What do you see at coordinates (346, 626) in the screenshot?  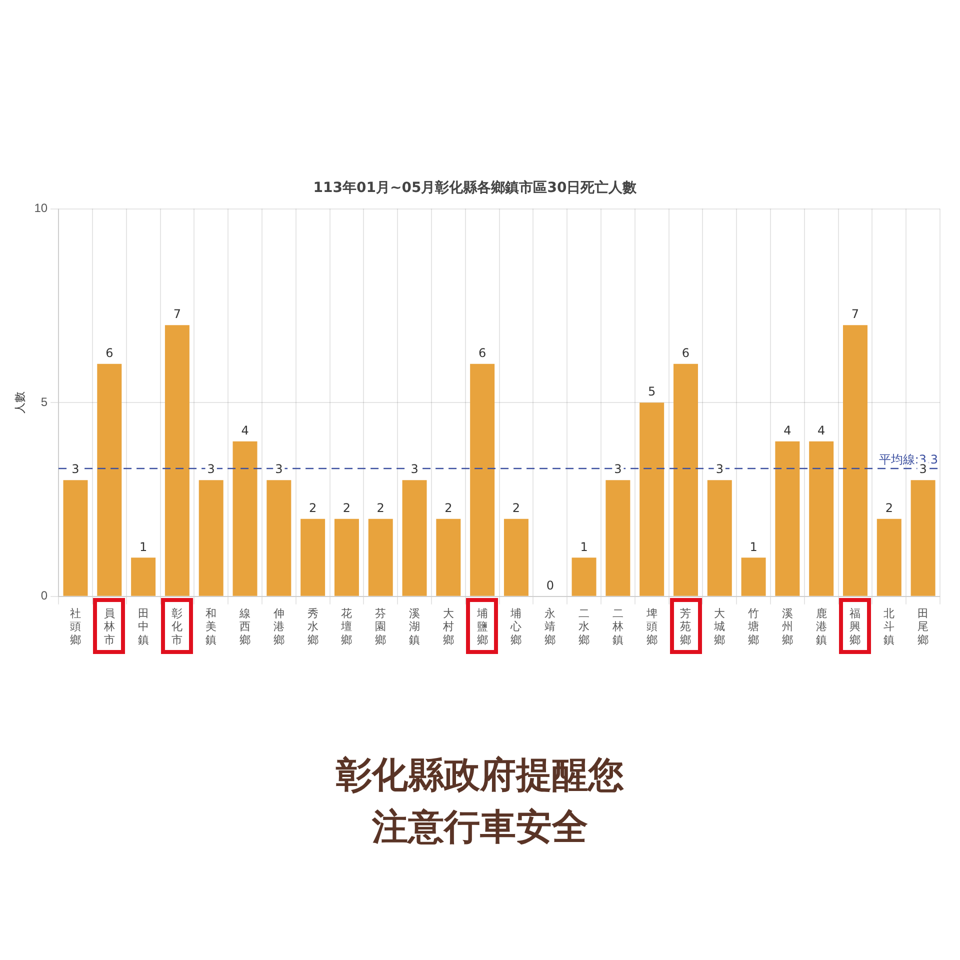 I see `x-tick-label: 花壇鄉` at bounding box center [346, 626].